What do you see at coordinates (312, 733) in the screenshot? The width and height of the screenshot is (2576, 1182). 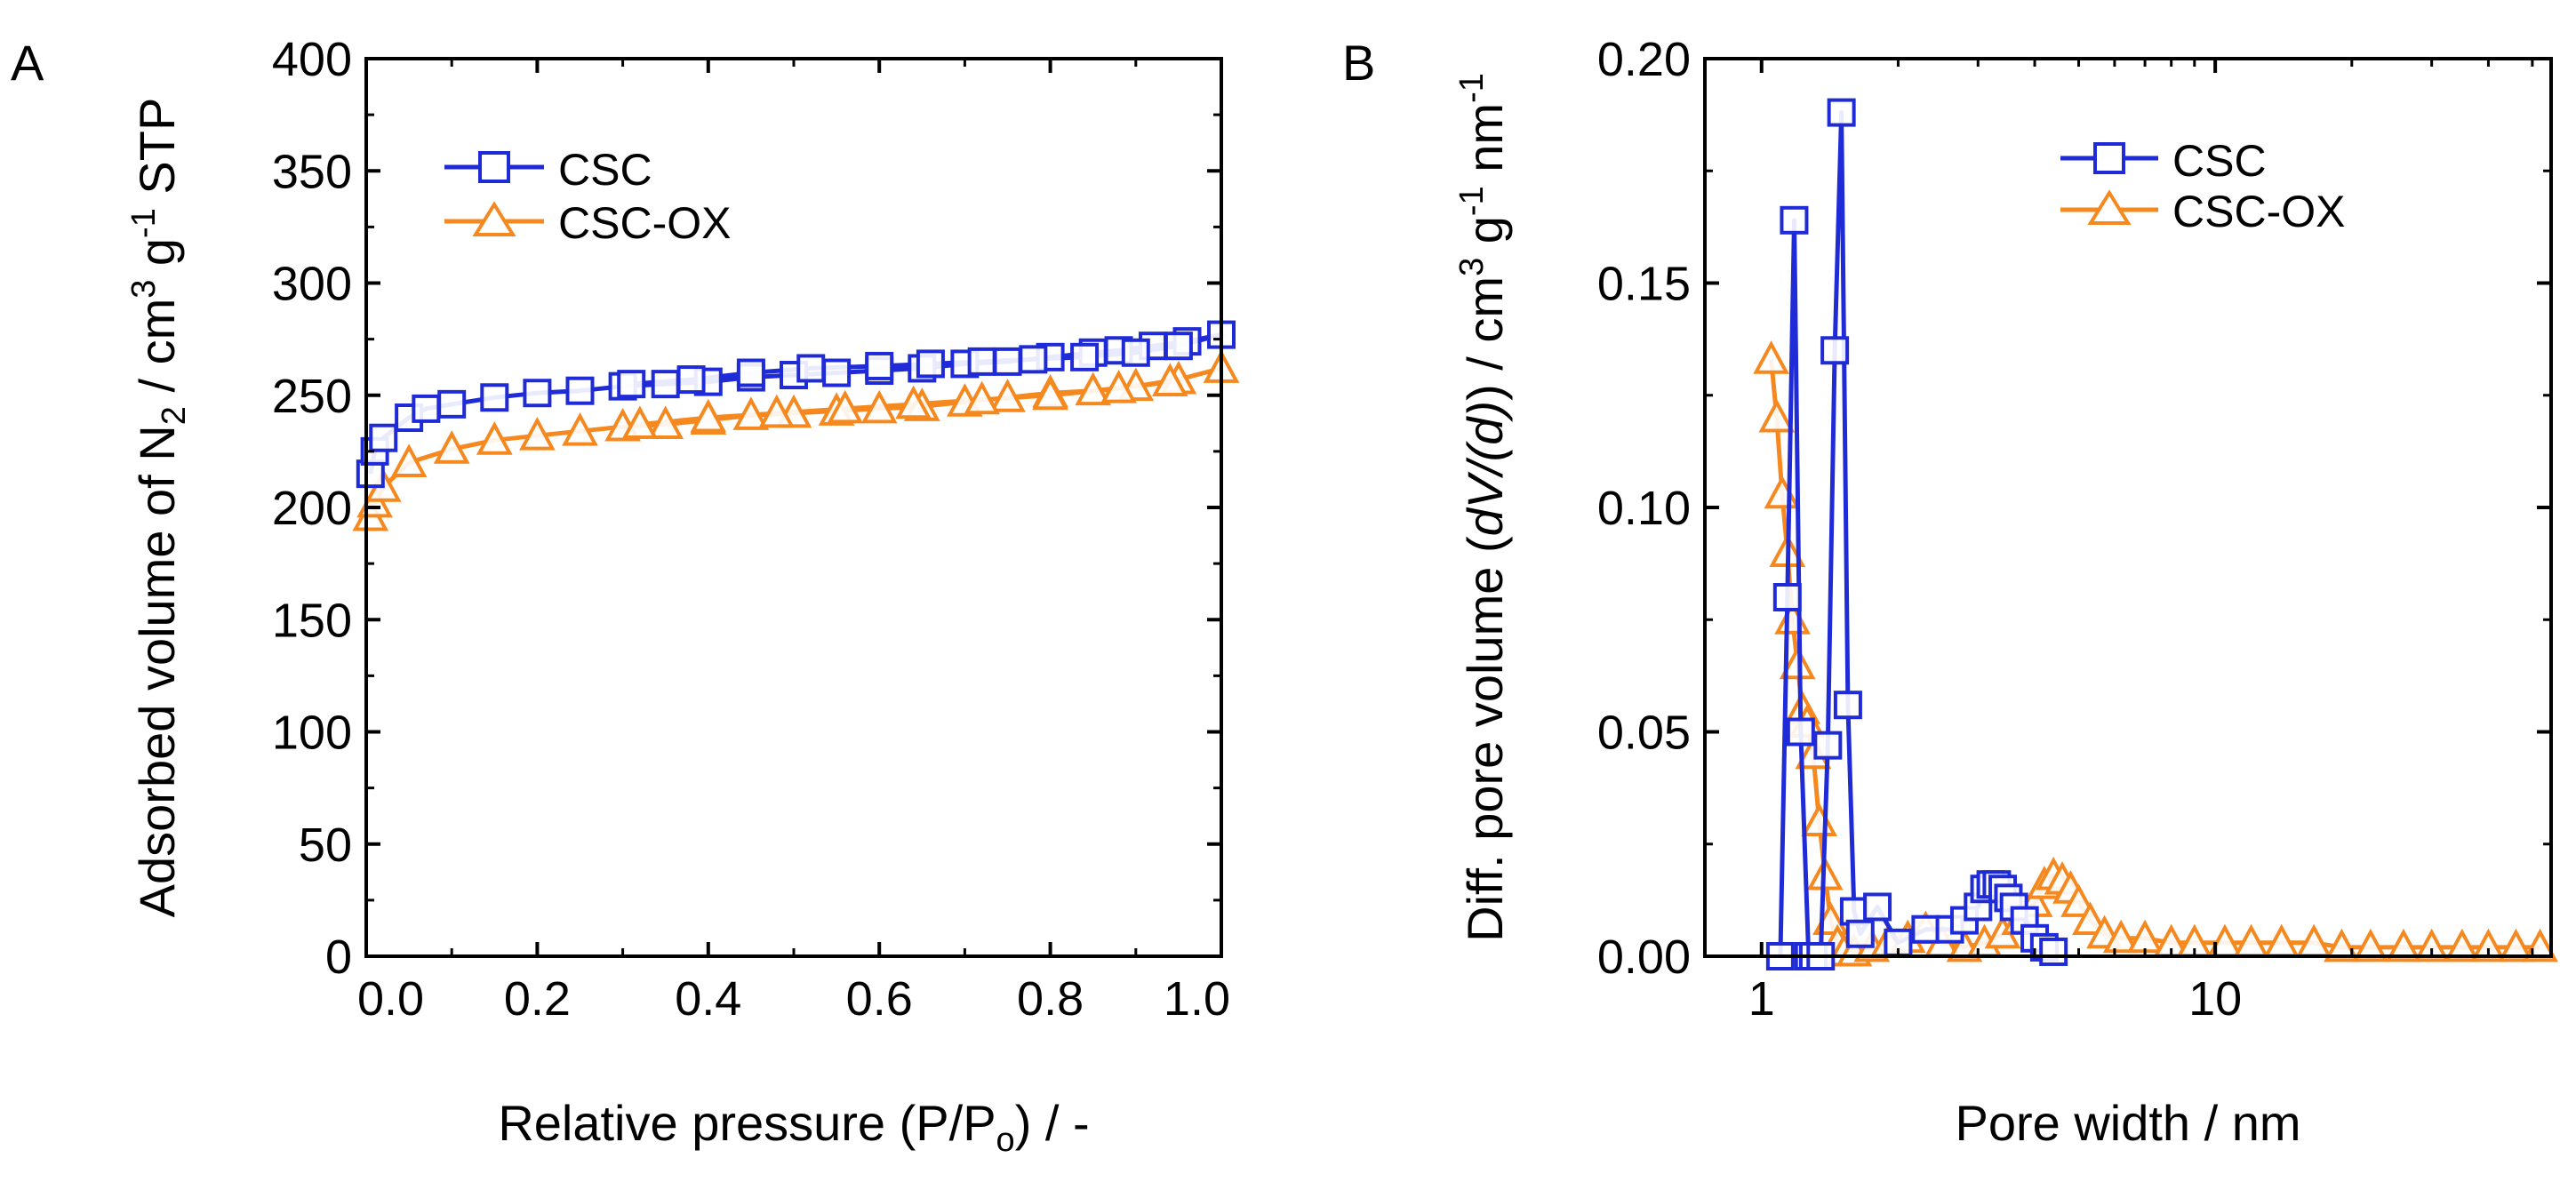 I see `y-tick-label: 100` at bounding box center [312, 733].